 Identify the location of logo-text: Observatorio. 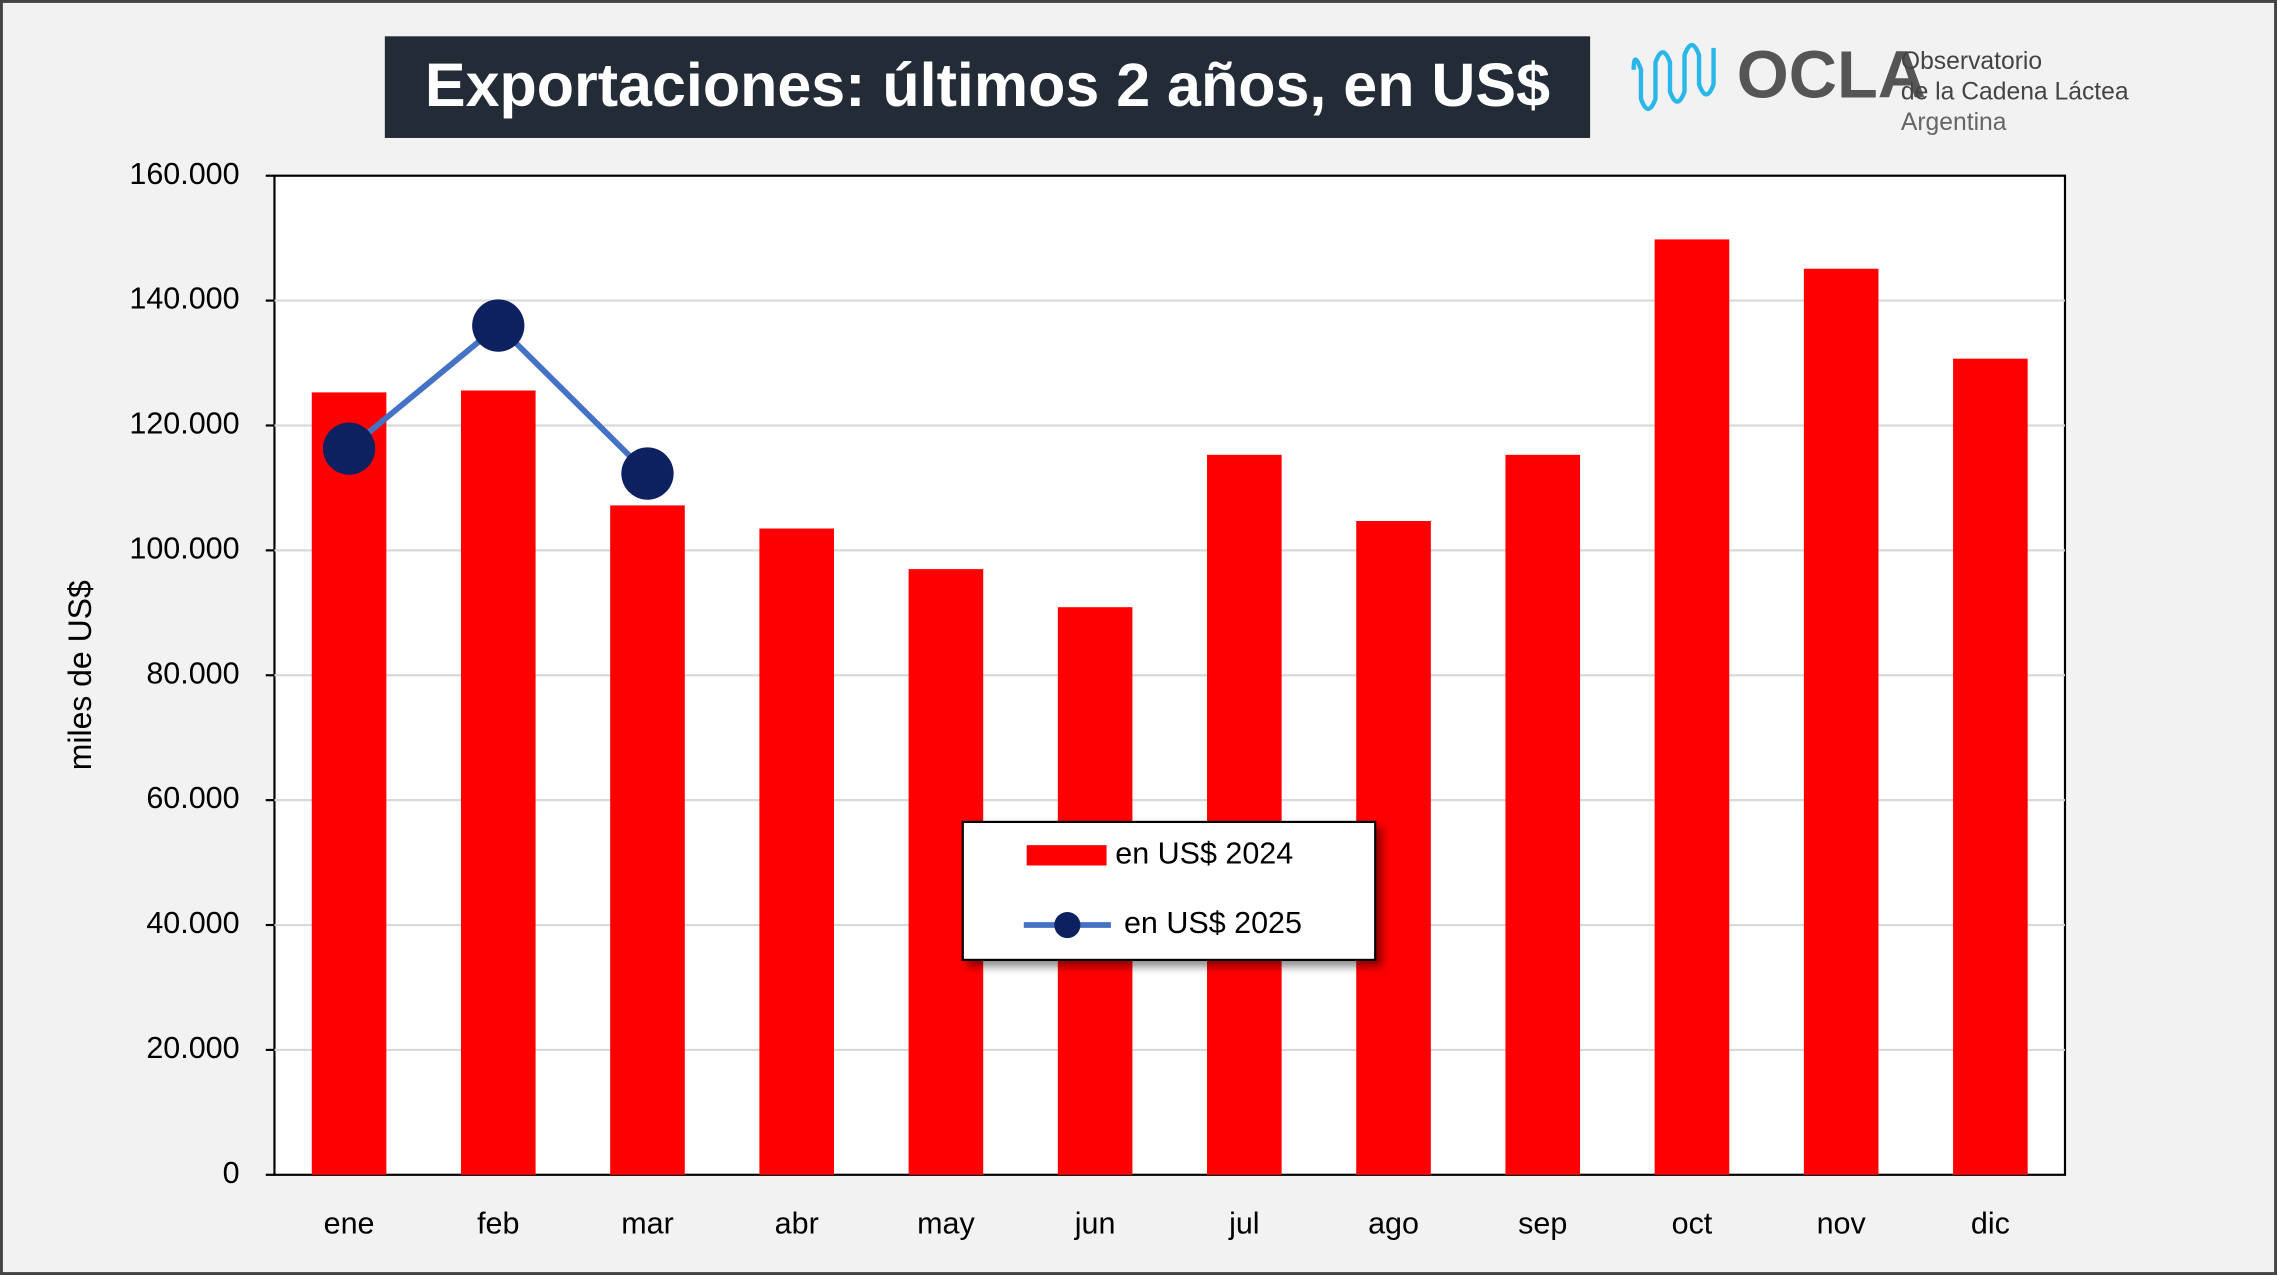
(1971, 61).